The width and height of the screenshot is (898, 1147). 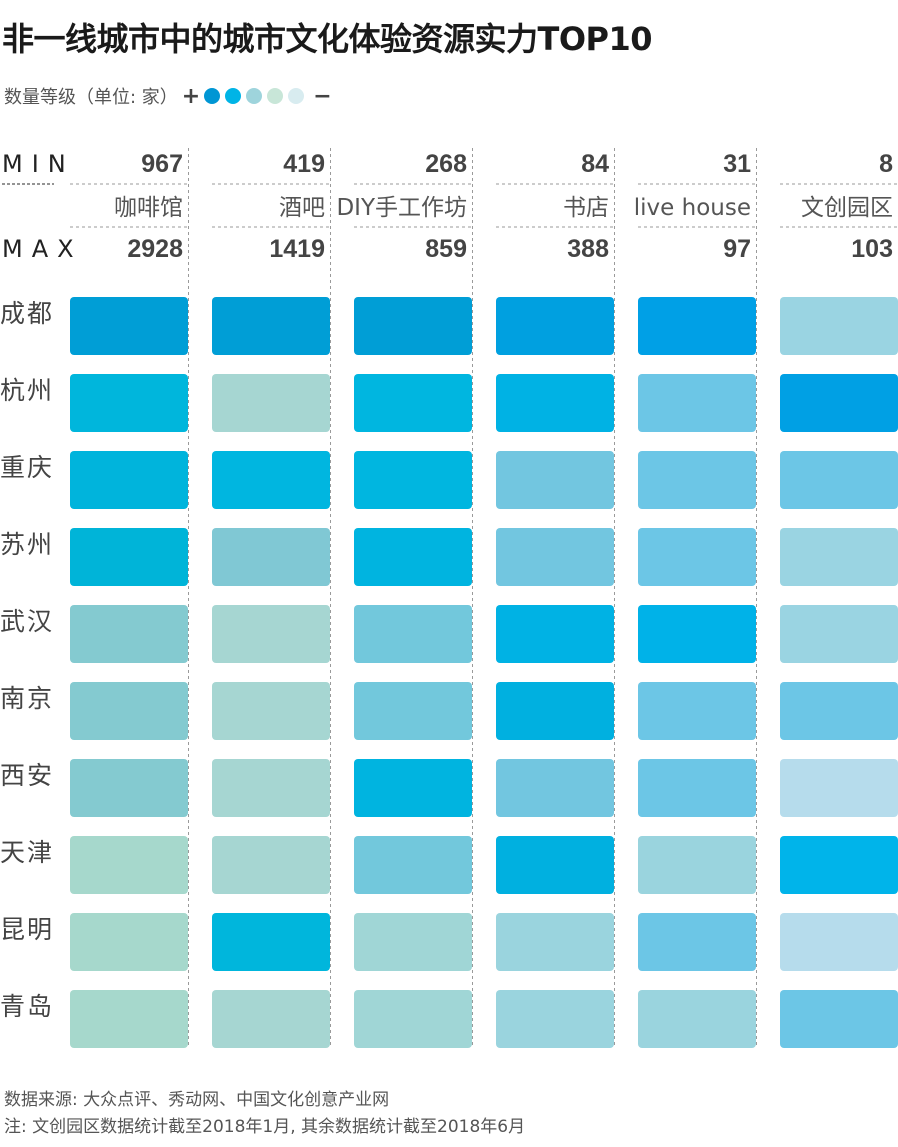 What do you see at coordinates (737, 164) in the screenshot?
I see `min-value: 31` at bounding box center [737, 164].